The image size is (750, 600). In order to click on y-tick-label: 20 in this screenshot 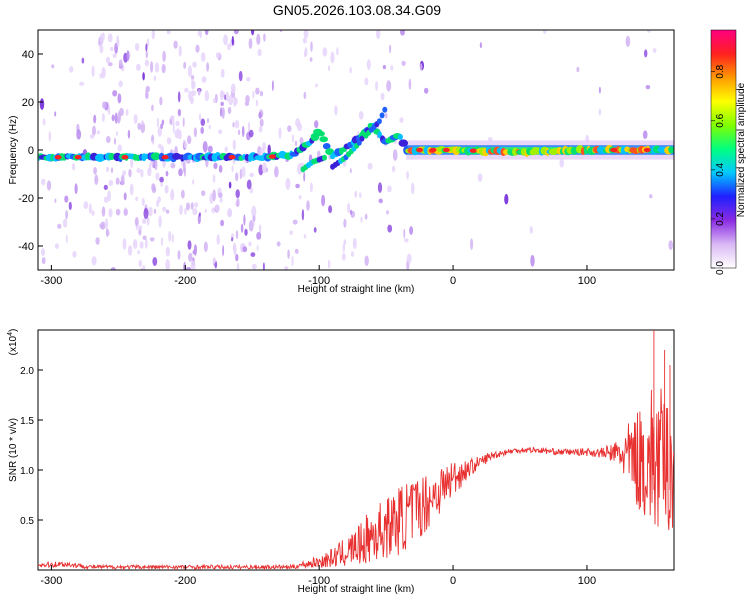, I will do `click(28, 103)`.